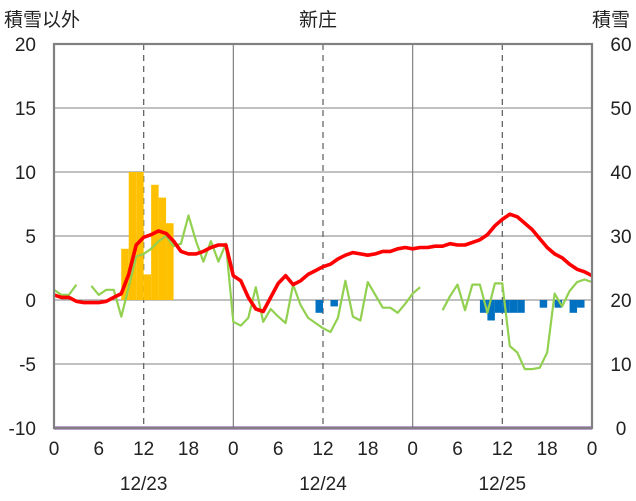  I want to click on left-tick-label: 20, so click(25, 45).